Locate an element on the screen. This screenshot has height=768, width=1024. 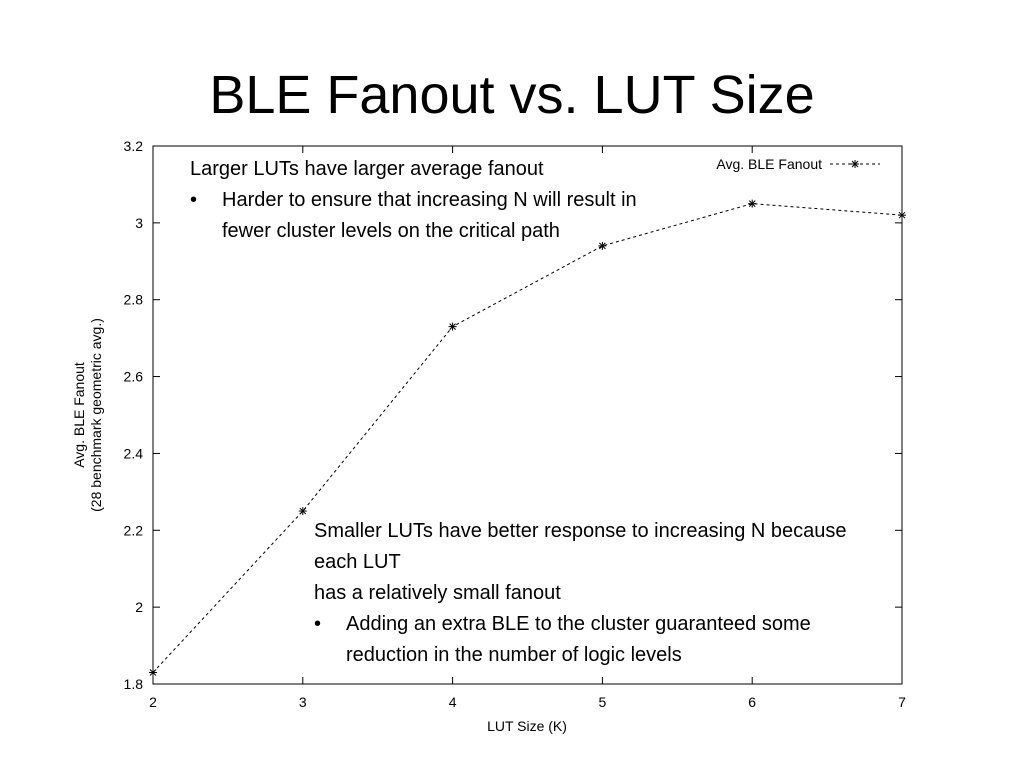
y-tick-label: 2.8 is located at coordinates (134, 300).